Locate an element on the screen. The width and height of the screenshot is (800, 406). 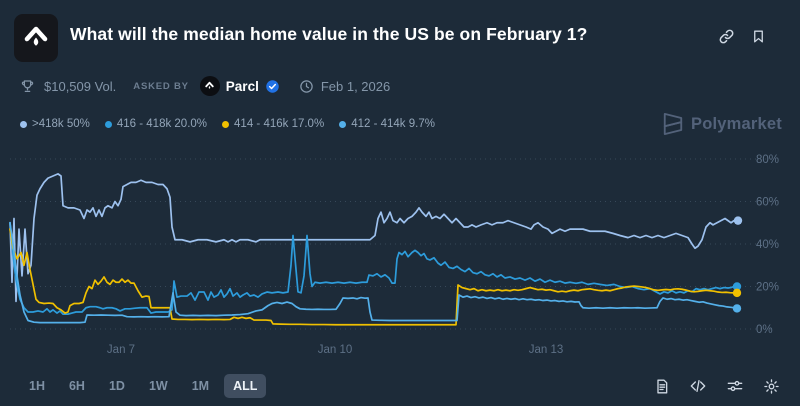
asker-profile: Parcl is located at coordinates (239, 86).